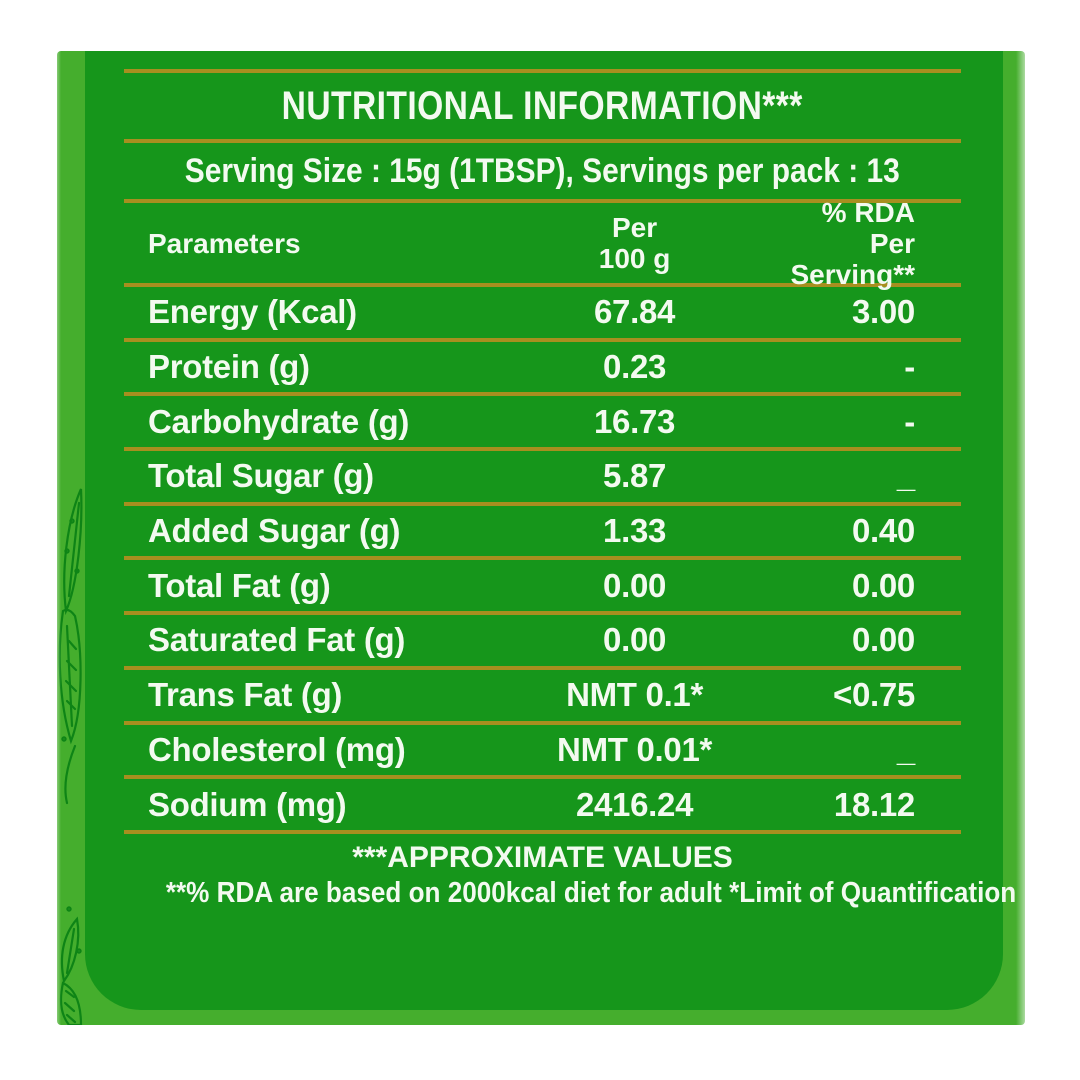 This screenshot has height=1080, width=1080. Describe the element at coordinates (542, 478) in the screenshot. I see `table-row: Total Sugar (g) 5.87 _` at that location.